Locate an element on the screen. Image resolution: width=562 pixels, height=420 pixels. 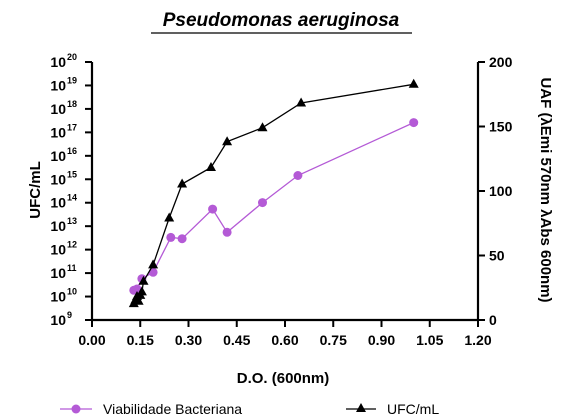
x-tick-label: 0.60 is located at coordinates (284, 340).